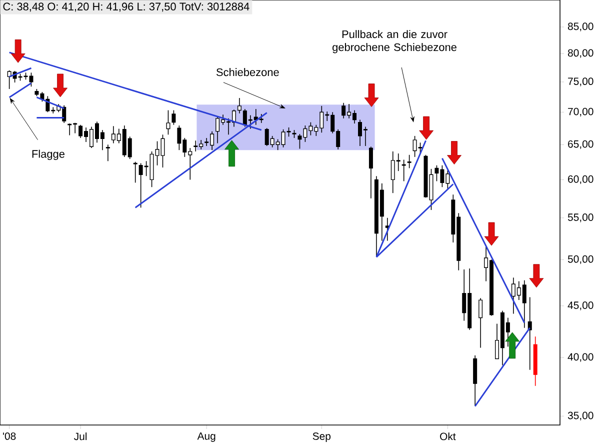 This screenshot has height=444, width=595. I want to click on y-tick-label: 65,00, so click(581, 144).